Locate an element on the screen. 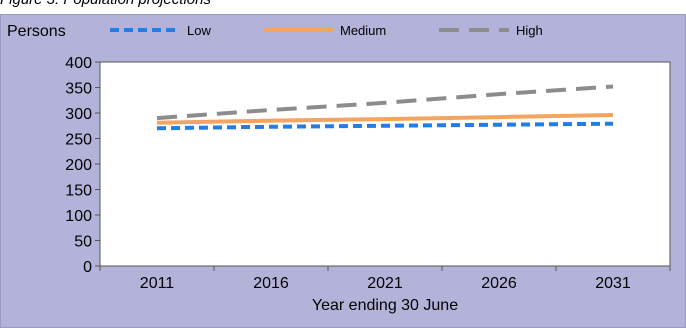 This screenshot has width=686, height=328. y-tick-label: 0 is located at coordinates (87, 267).